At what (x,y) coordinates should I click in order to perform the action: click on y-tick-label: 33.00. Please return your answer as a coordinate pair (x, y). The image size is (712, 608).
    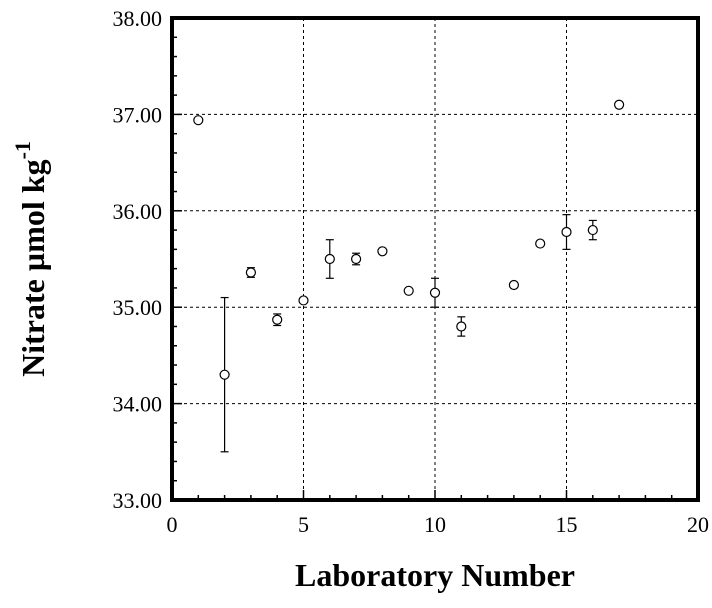
    Looking at the image, I should click on (138, 500).